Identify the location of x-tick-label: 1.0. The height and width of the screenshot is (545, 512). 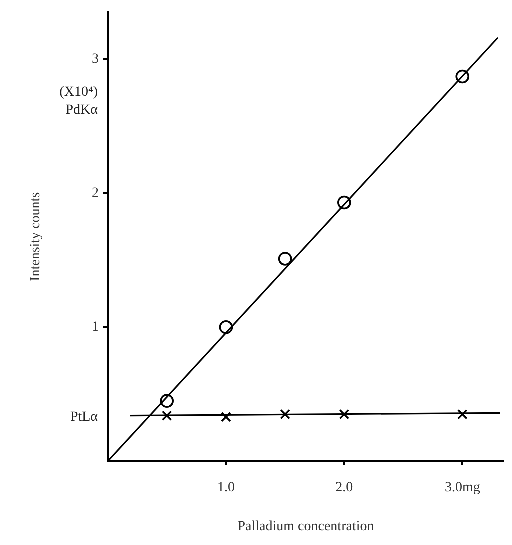
(226, 488).